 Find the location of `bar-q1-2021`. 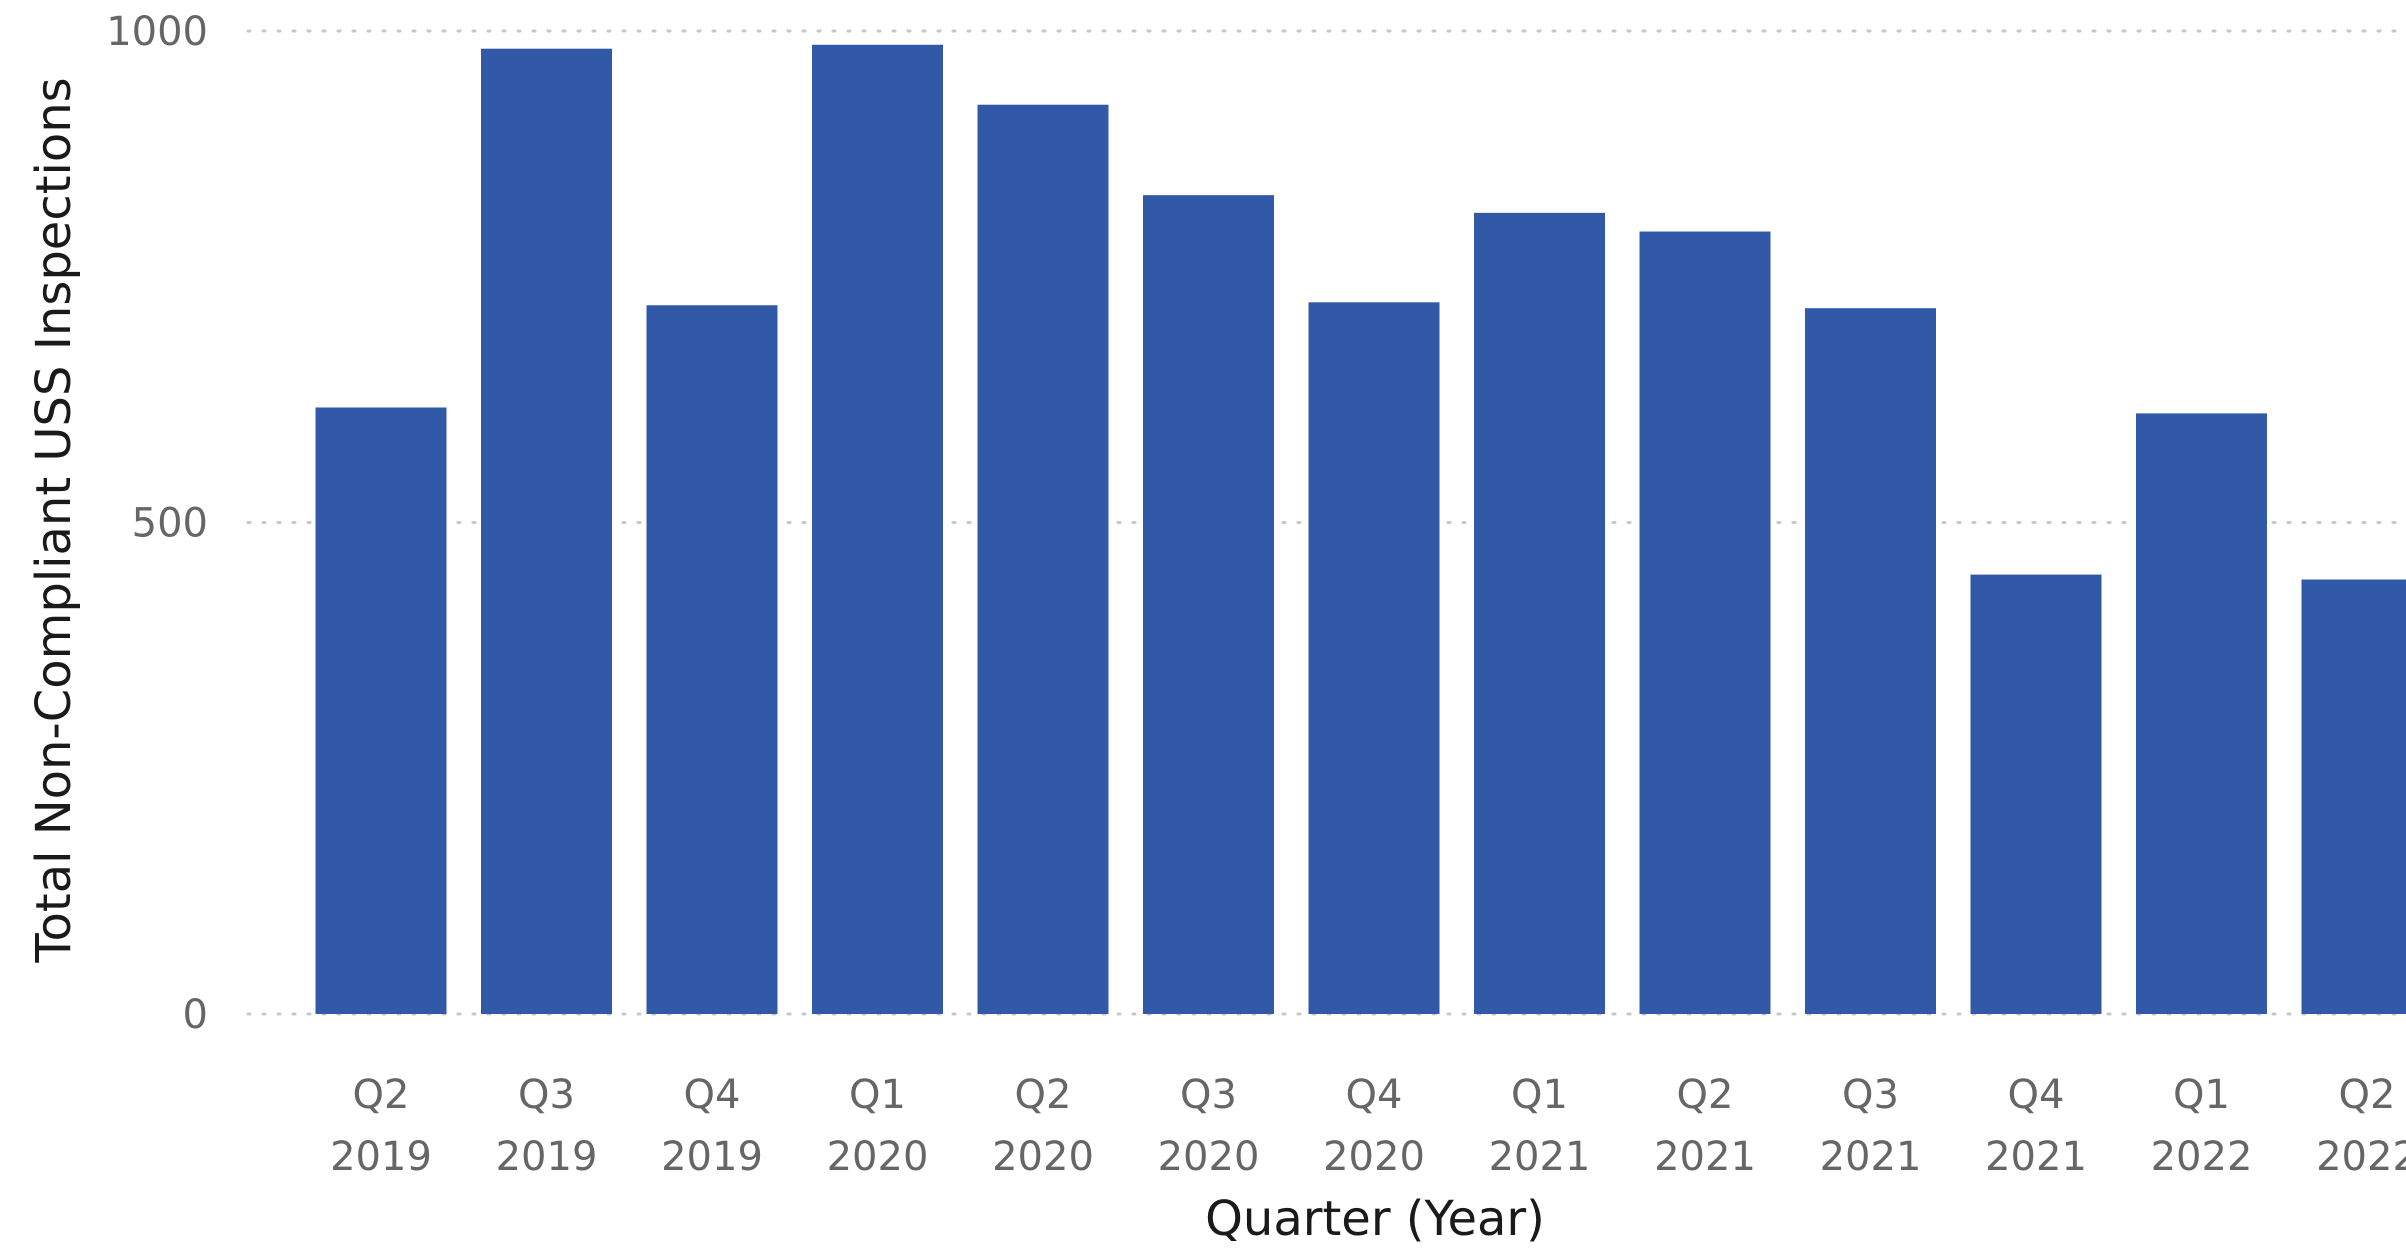

bar-q1-2021 is located at coordinates (1539, 613).